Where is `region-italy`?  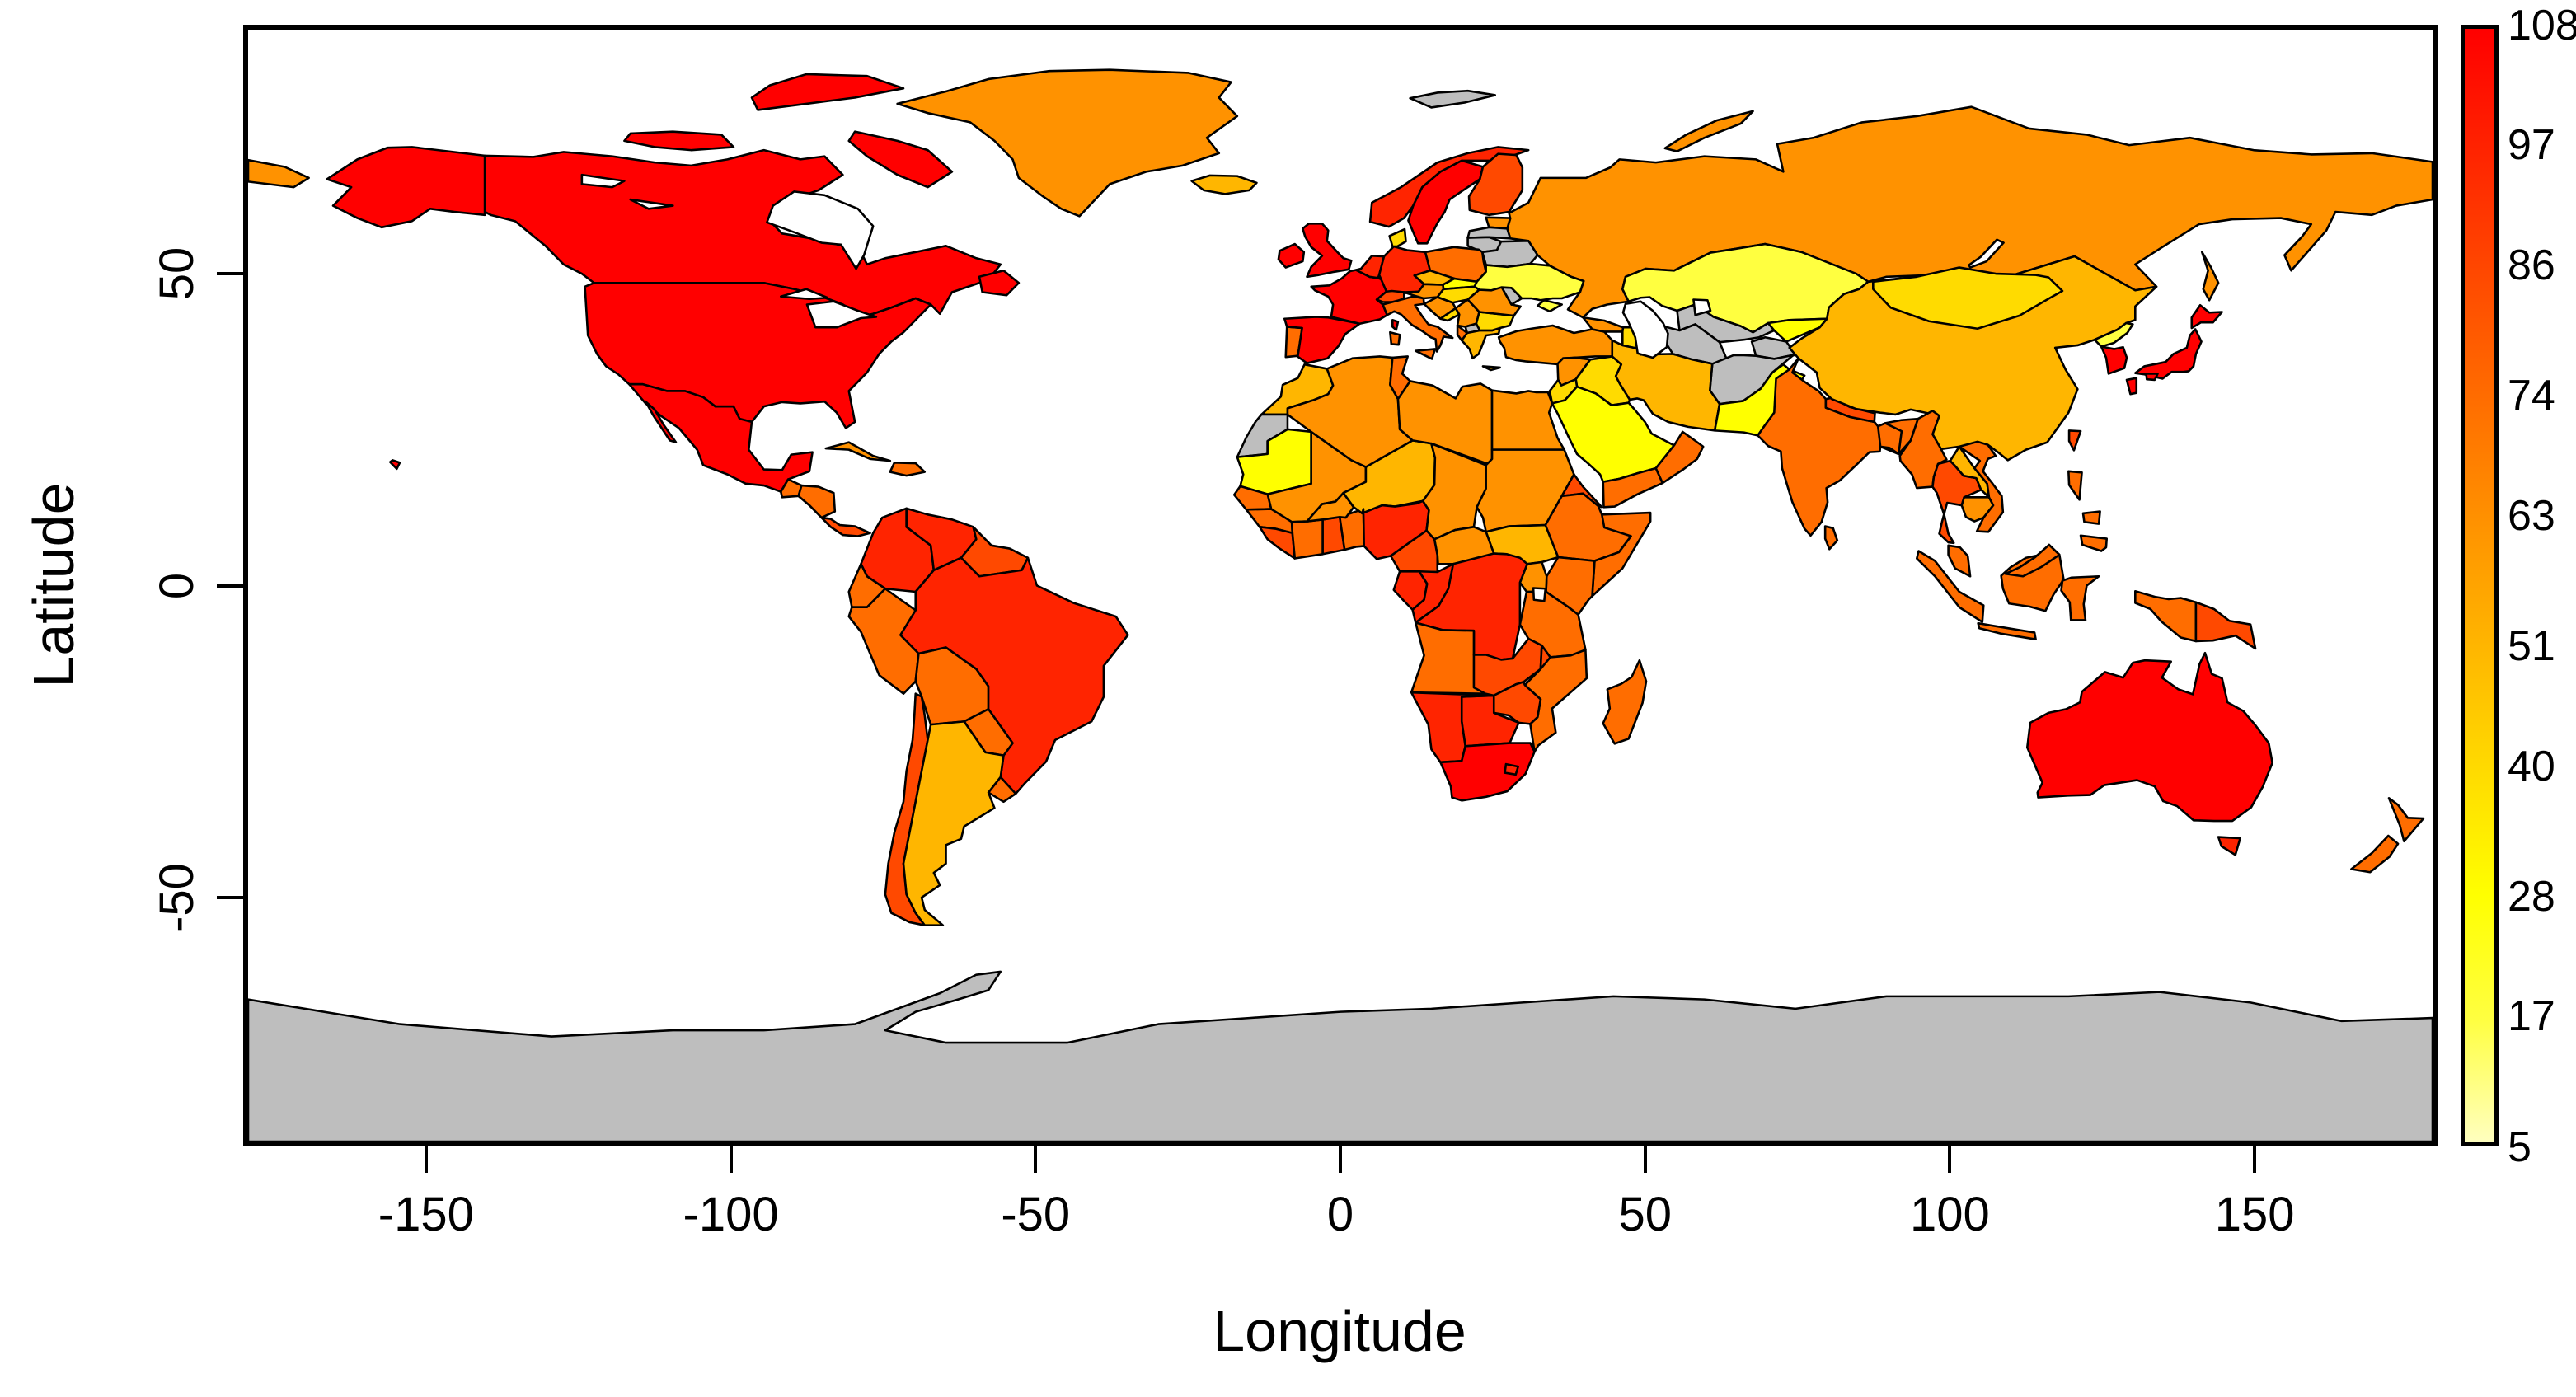 region-italy is located at coordinates (1418, 324).